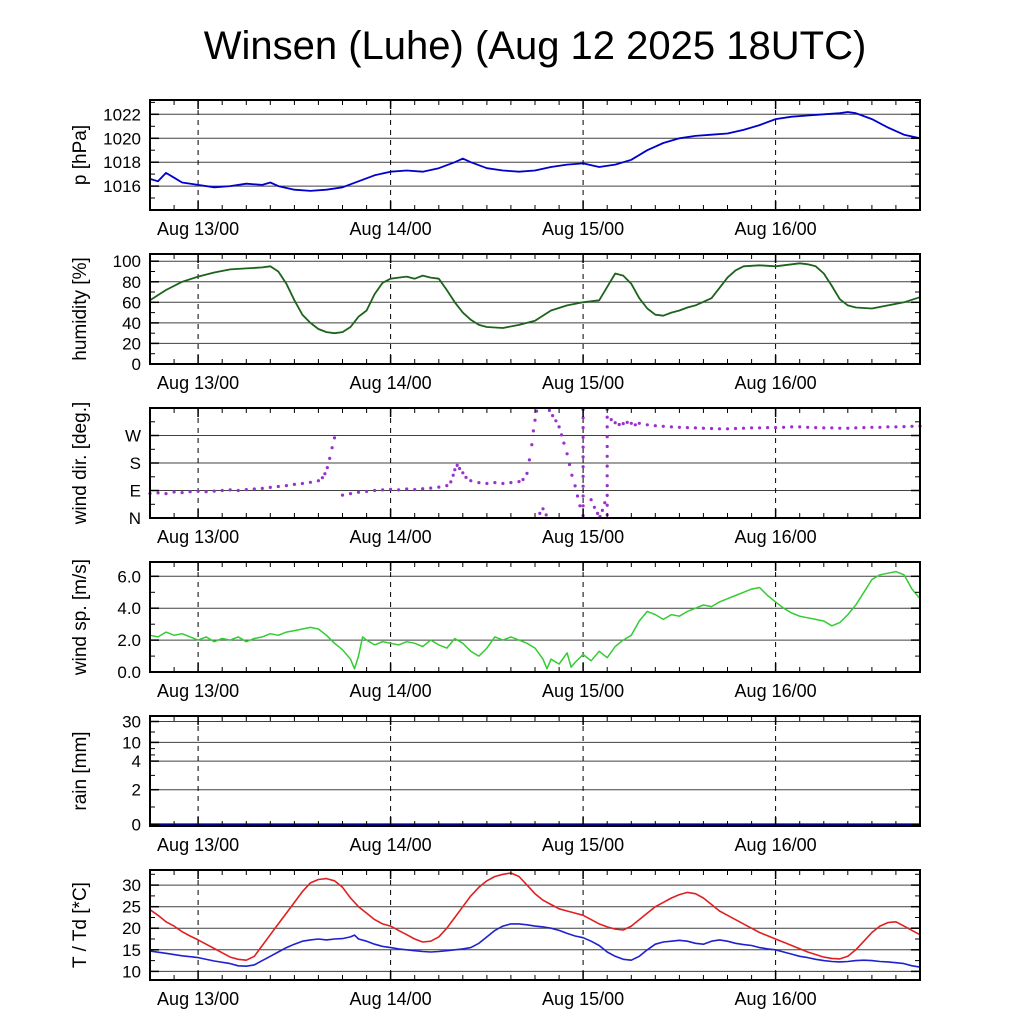 The image size is (1024, 1024). What do you see at coordinates (129, 608) in the screenshot?
I see `y-tick-label: 4.0` at bounding box center [129, 608].